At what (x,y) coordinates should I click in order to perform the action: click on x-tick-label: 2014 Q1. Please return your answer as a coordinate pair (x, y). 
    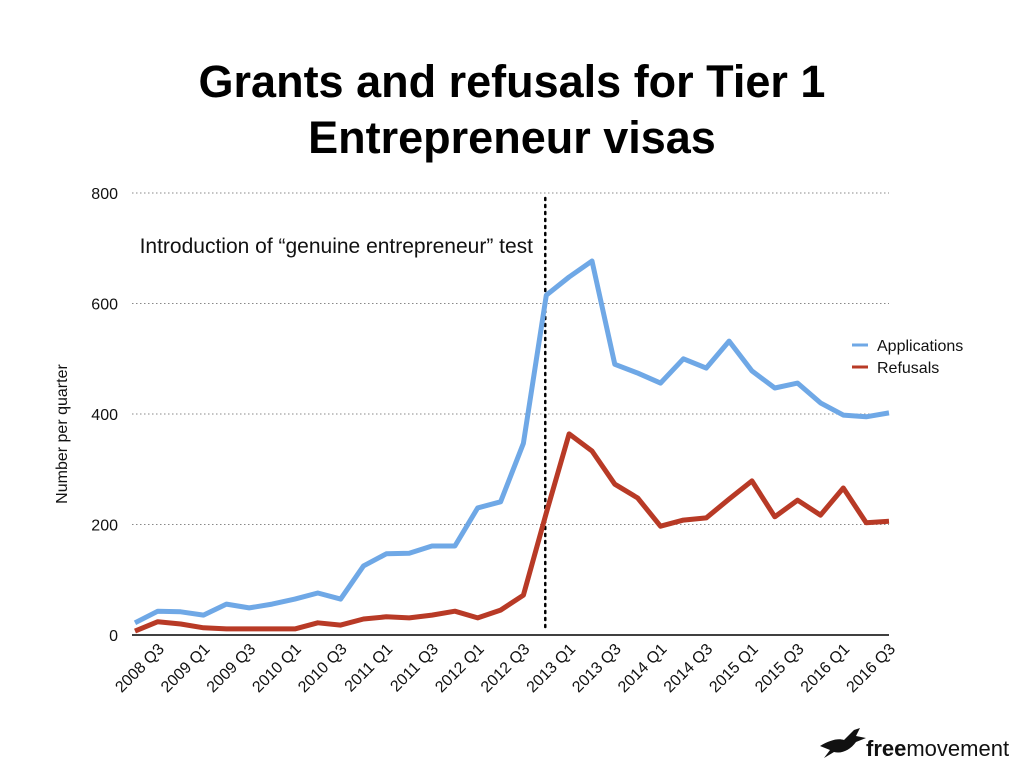
    Looking at the image, I should click on (642, 668).